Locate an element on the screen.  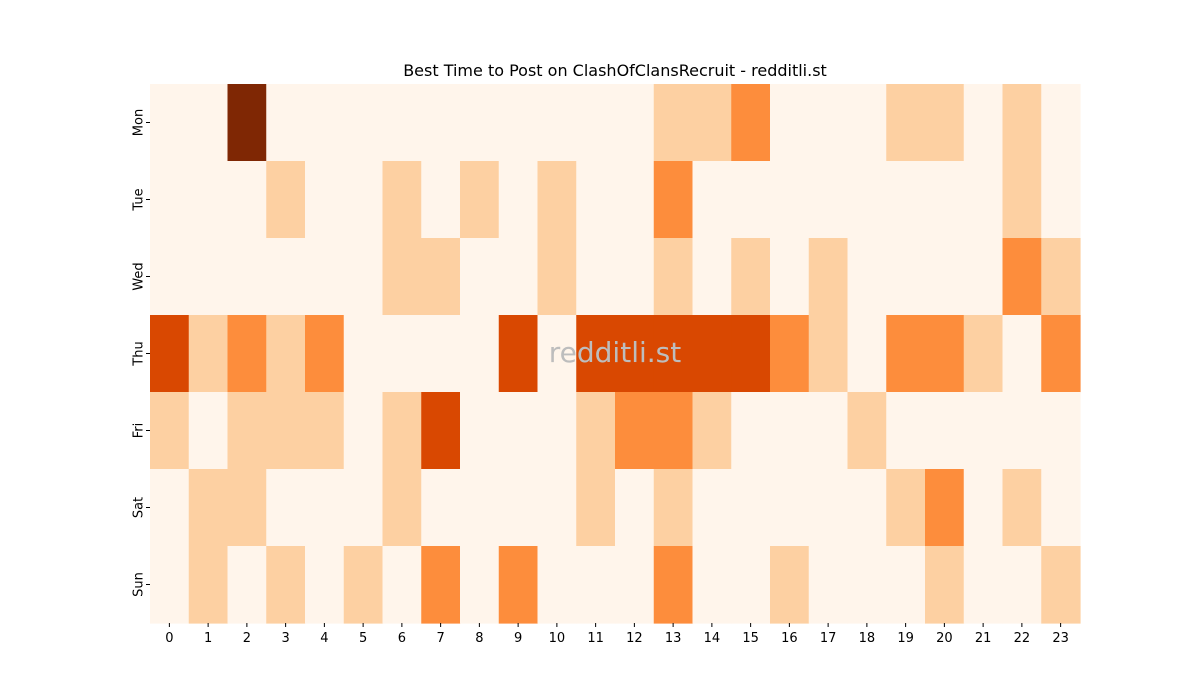
y-axis: Mon Tue Wed Thu Fri Sat Sun is located at coordinates (141, 353).